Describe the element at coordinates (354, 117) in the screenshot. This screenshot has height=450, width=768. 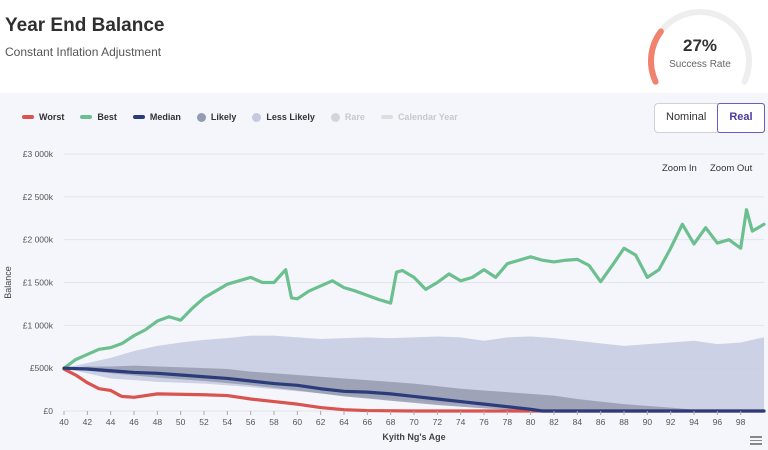
I see `legend-label: Rare` at that location.